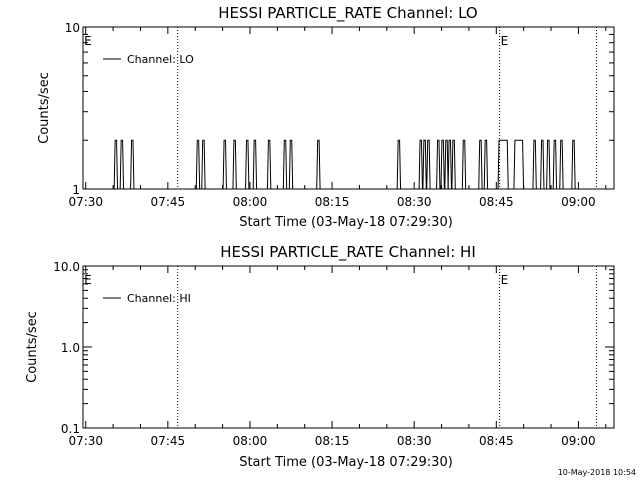 This screenshot has height=480, width=640. I want to click on hi-x-tick-label: 08:45, so click(496, 441).